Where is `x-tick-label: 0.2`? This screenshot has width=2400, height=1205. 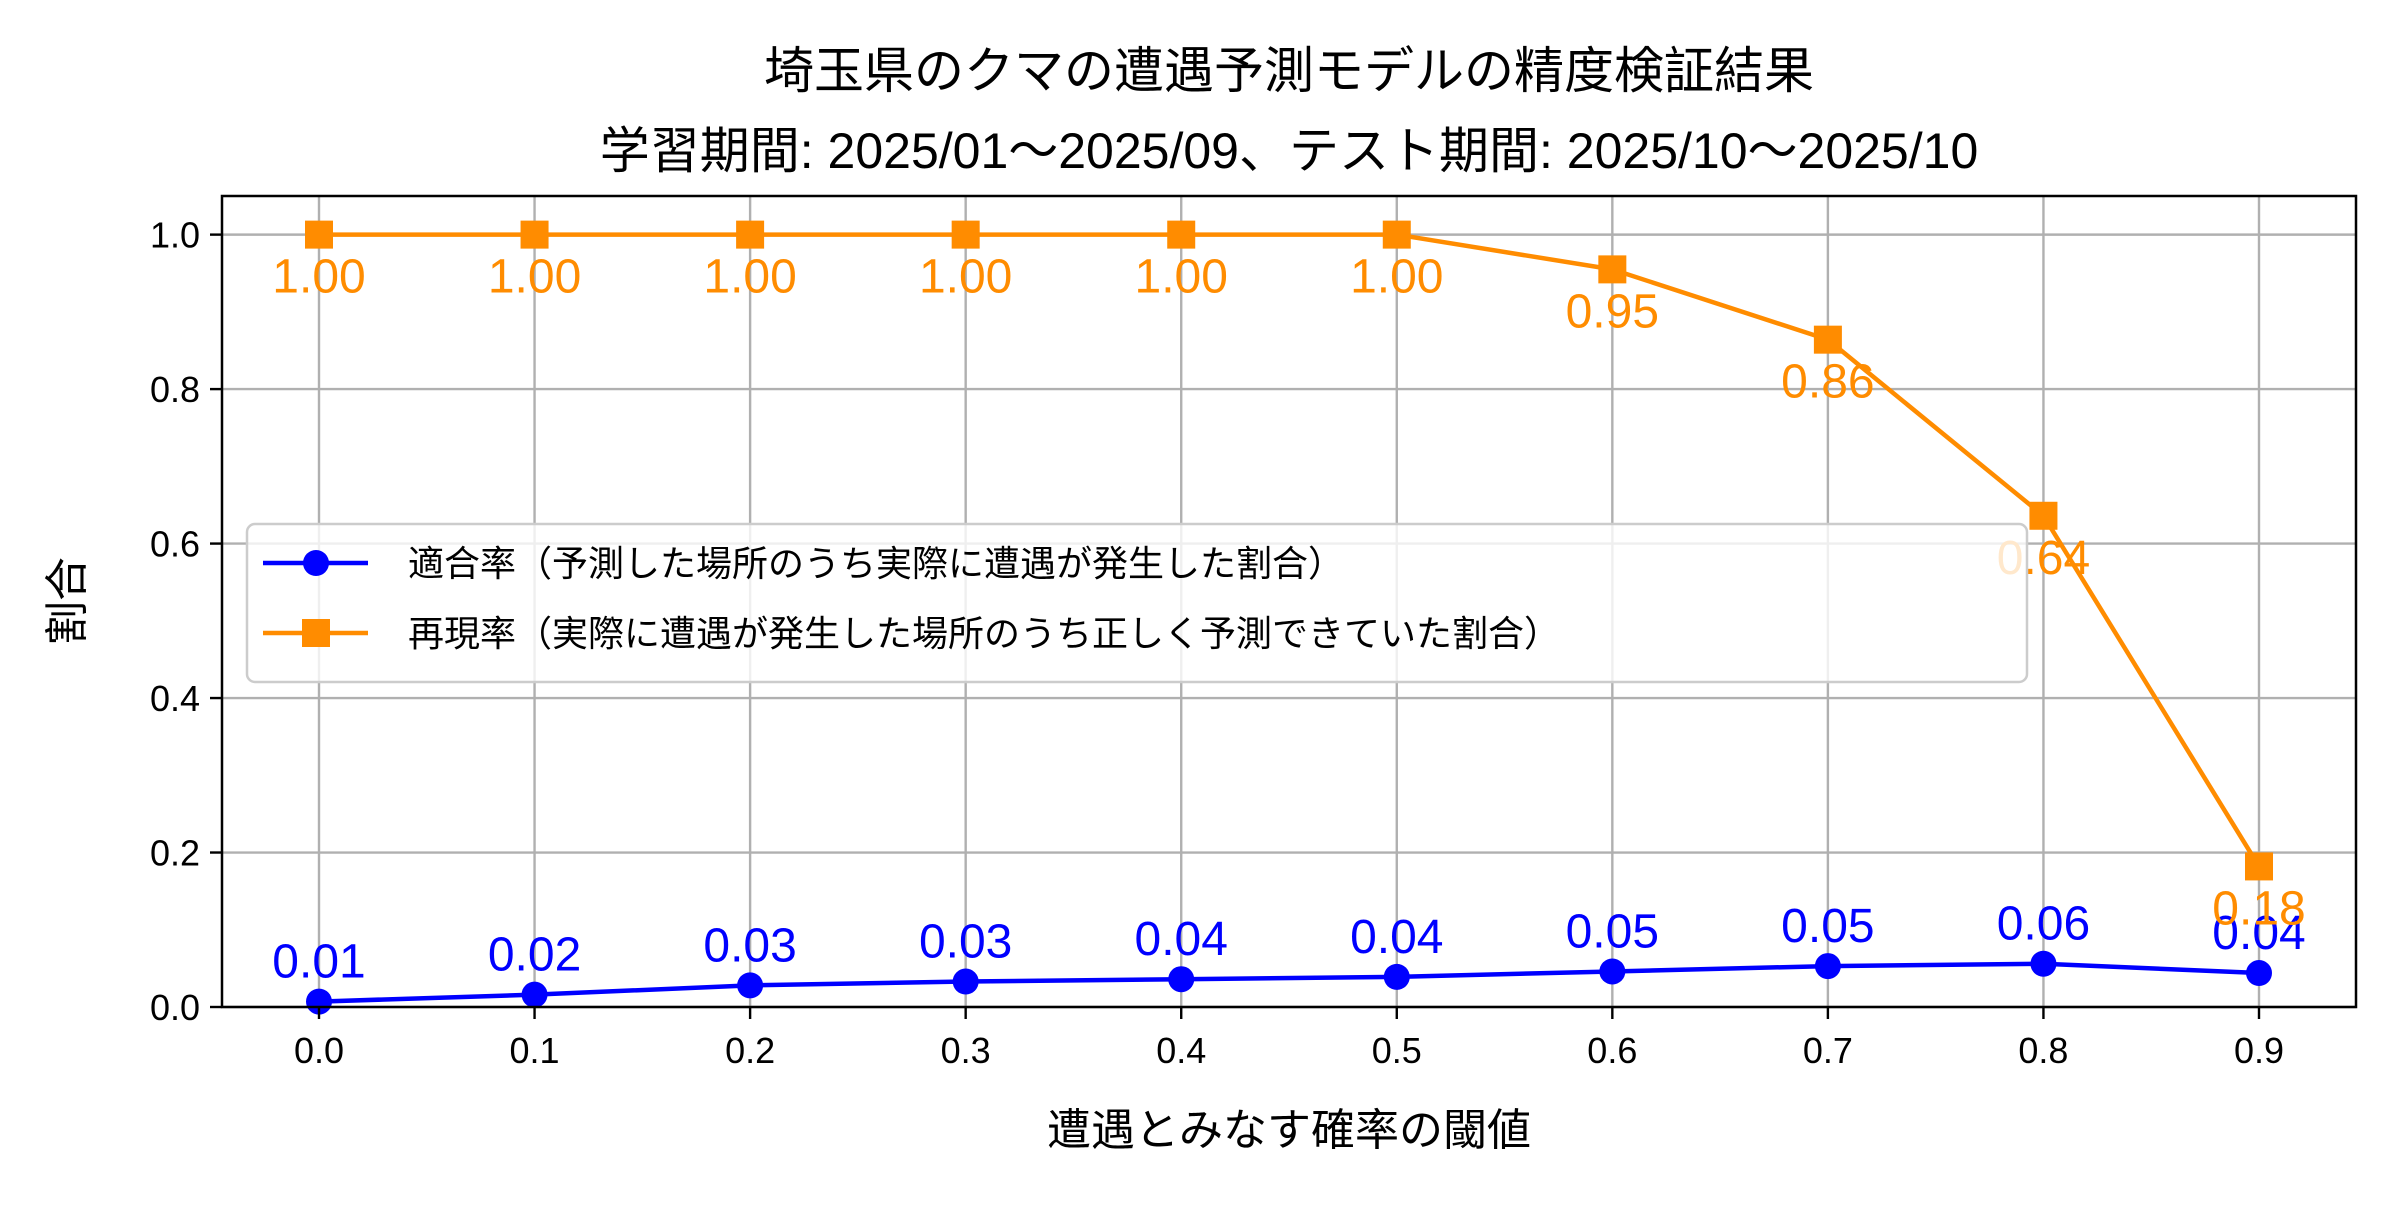 x-tick-label: 0.2 is located at coordinates (750, 1050).